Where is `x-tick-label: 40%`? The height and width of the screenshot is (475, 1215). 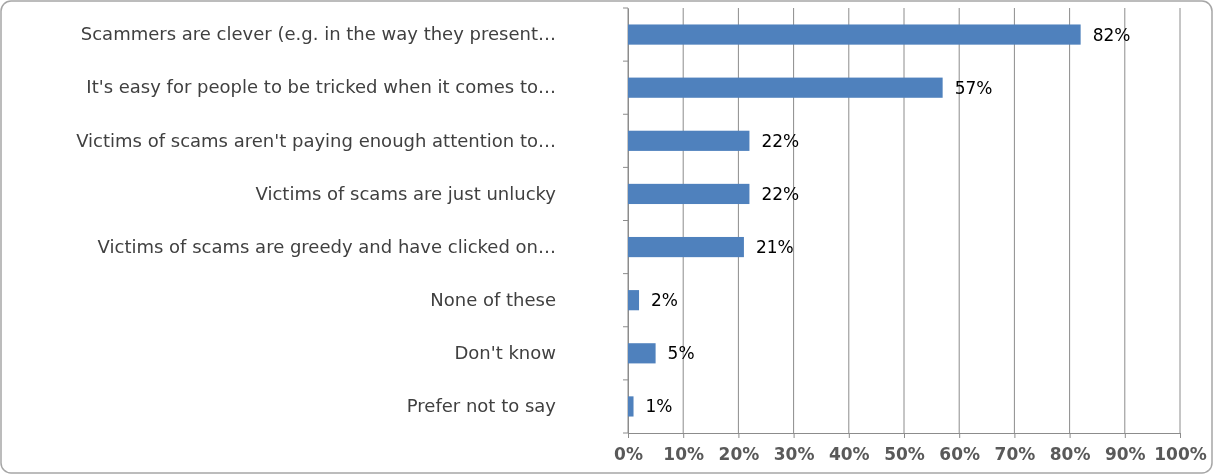
x-tick-label: 40% is located at coordinates (849, 453).